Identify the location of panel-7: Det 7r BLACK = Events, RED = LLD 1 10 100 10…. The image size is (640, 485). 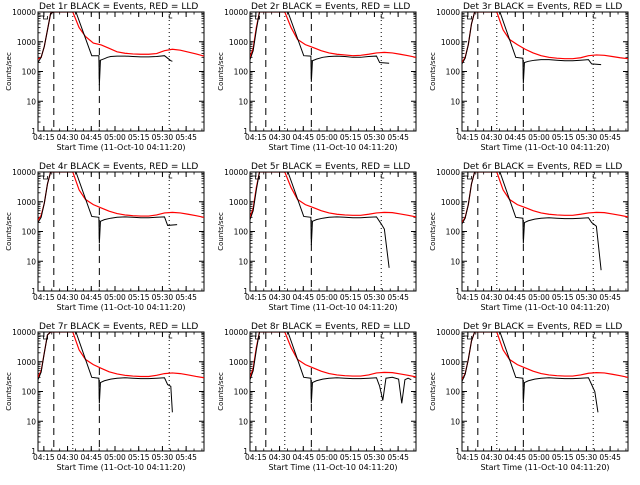
(105, 397).